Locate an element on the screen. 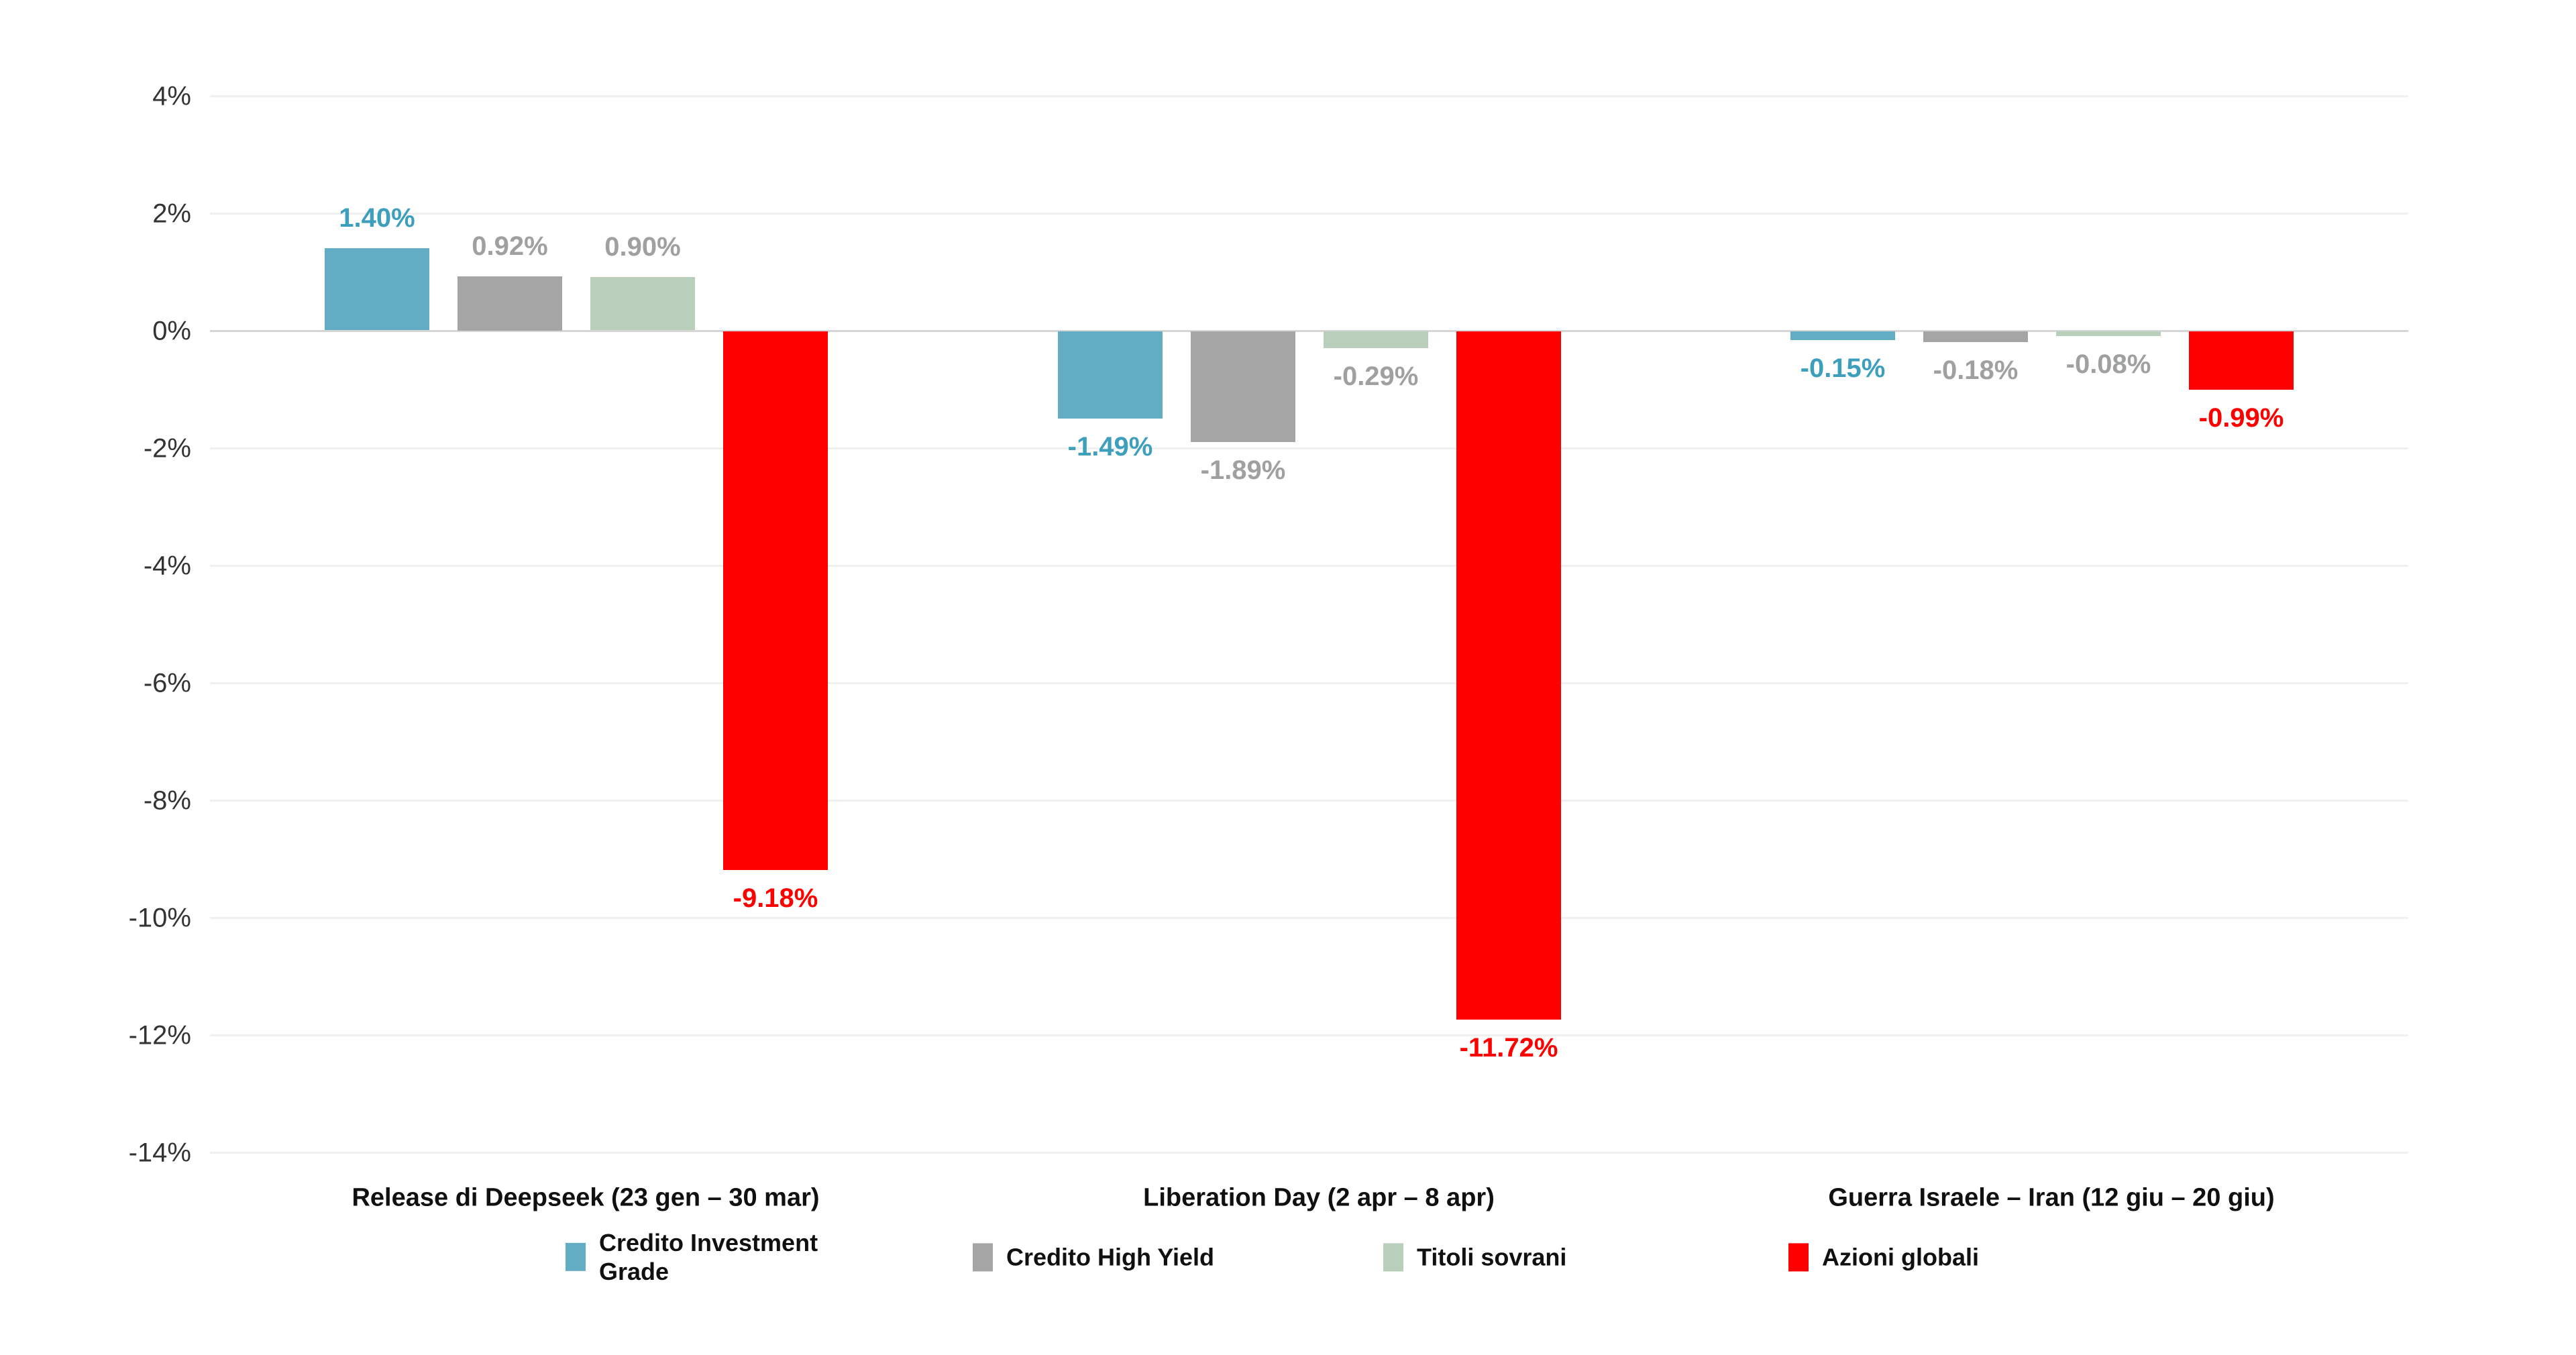  y-tick-label: -8% is located at coordinates (167, 801).